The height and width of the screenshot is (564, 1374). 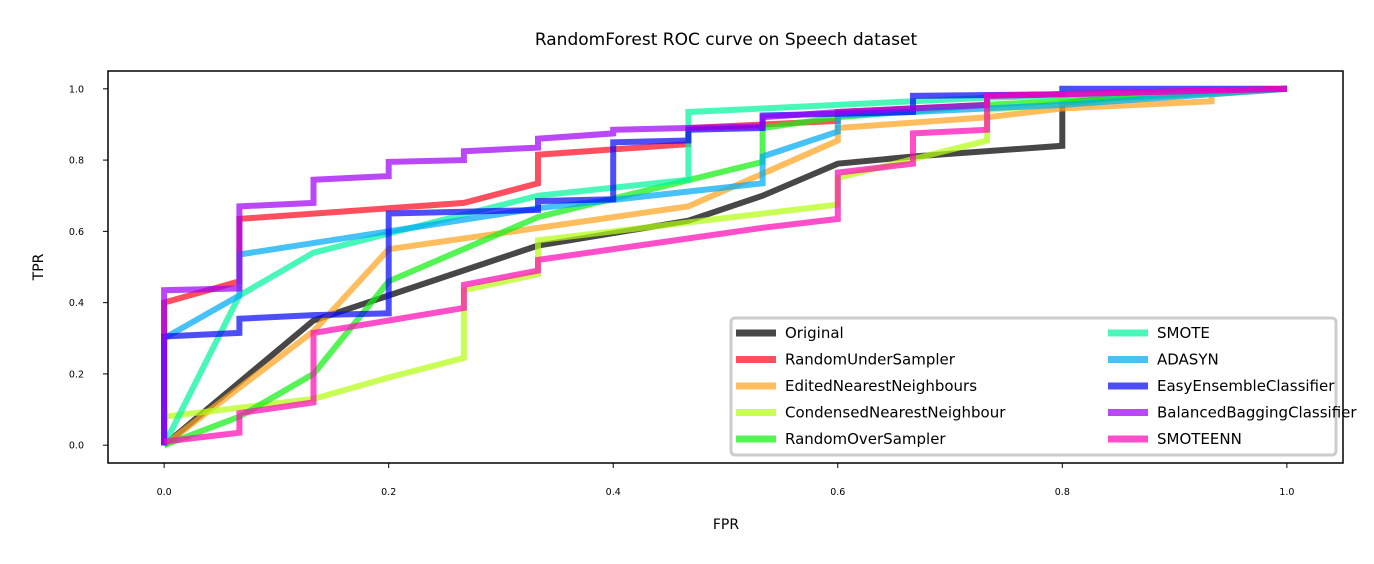 I want to click on x-axis-label: FPR, so click(x=726, y=525).